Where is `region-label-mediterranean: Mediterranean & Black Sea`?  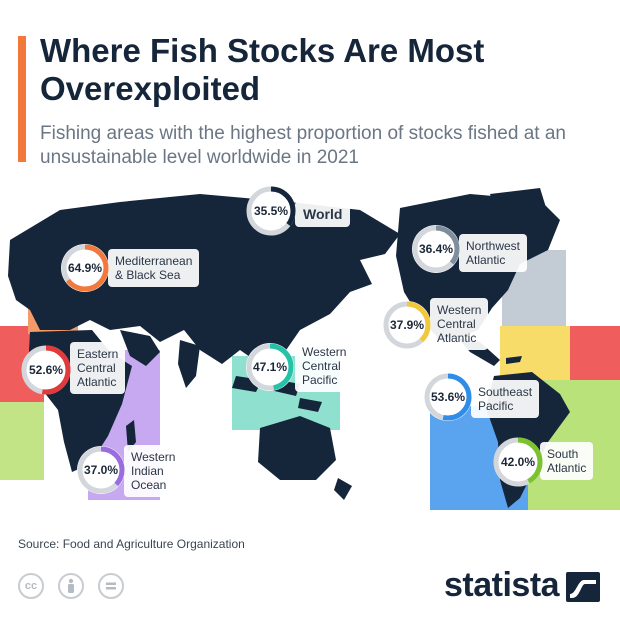 region-label-mediterranean: Mediterranean & Black Sea is located at coordinates (154, 268).